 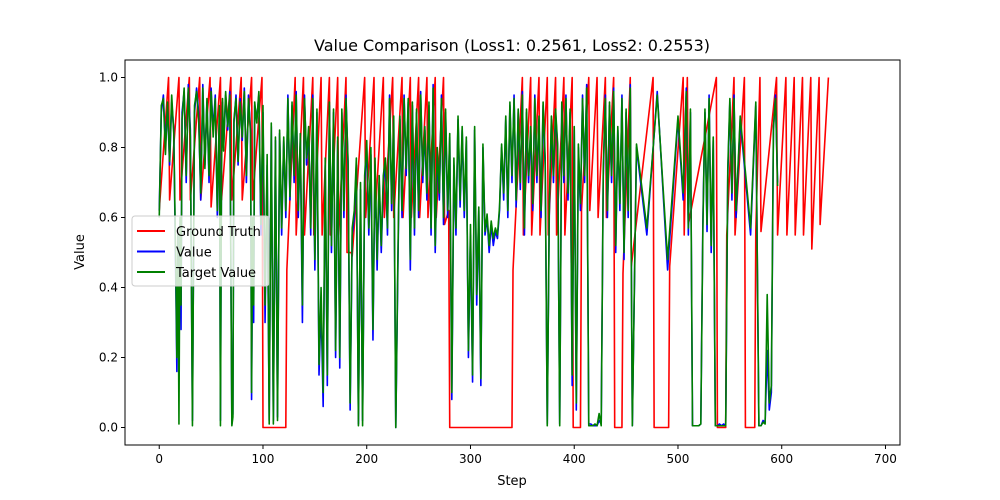 What do you see at coordinates (159, 459) in the screenshot?
I see `x-tick-label: 0` at bounding box center [159, 459].